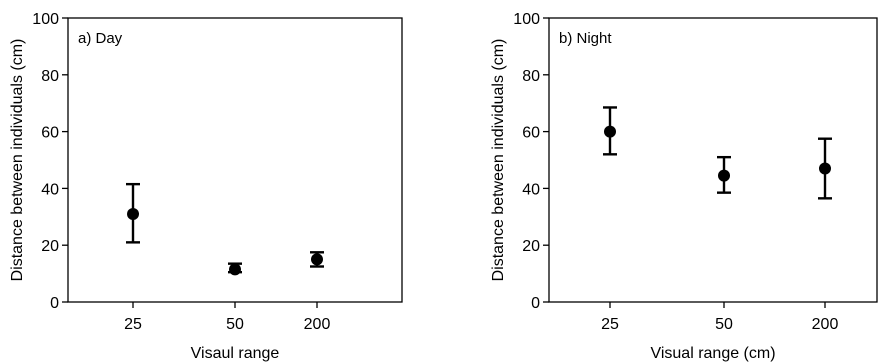 Image resolution: width=881 pixels, height=364 pixels. Describe the element at coordinates (100, 38) in the screenshot. I see `panel-label: a) Day` at that location.